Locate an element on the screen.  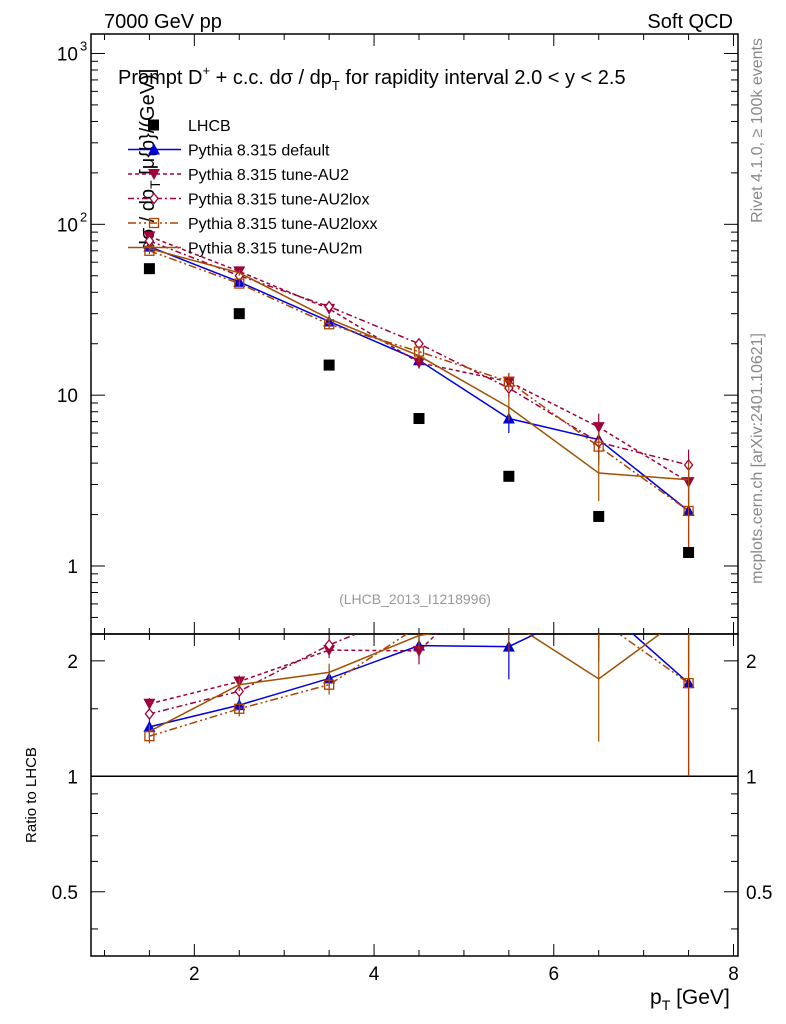
title-part-mid: + c.c. dσ / dp is located at coordinates (271, 78).